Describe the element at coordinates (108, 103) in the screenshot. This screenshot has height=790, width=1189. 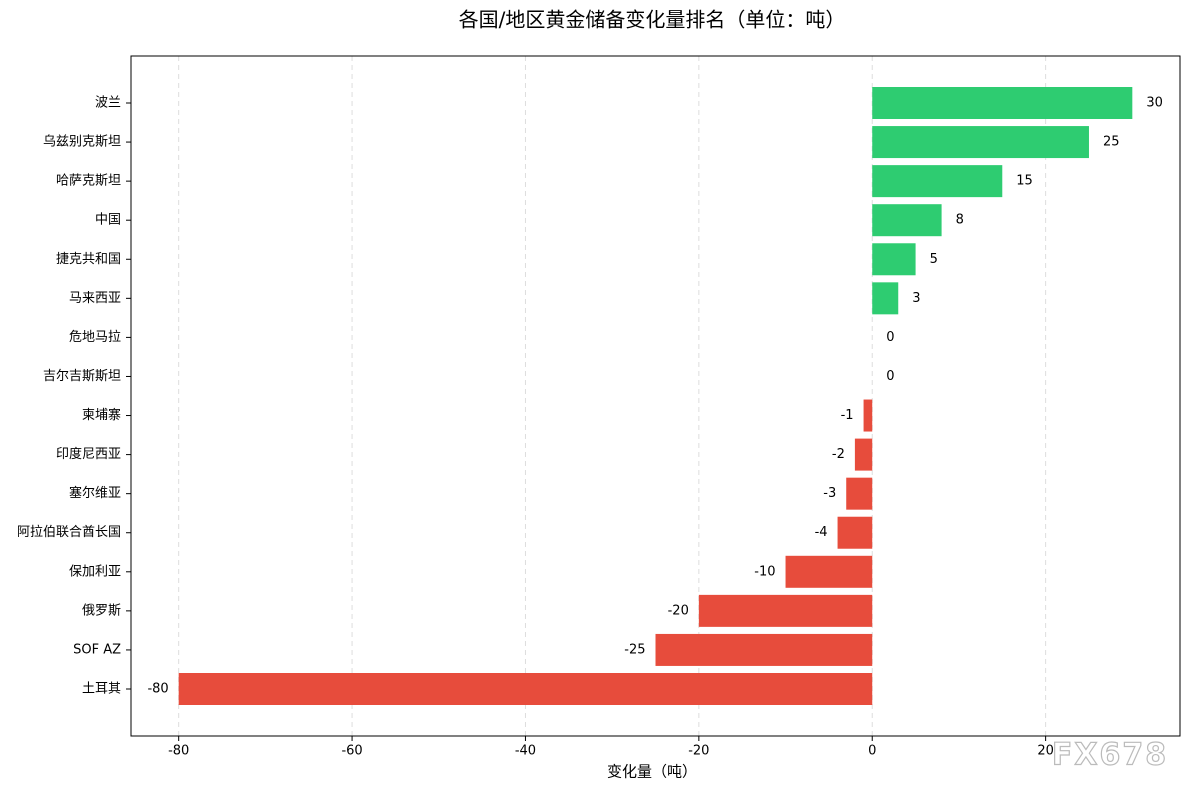
I see `y-tick-label: 波兰` at that location.